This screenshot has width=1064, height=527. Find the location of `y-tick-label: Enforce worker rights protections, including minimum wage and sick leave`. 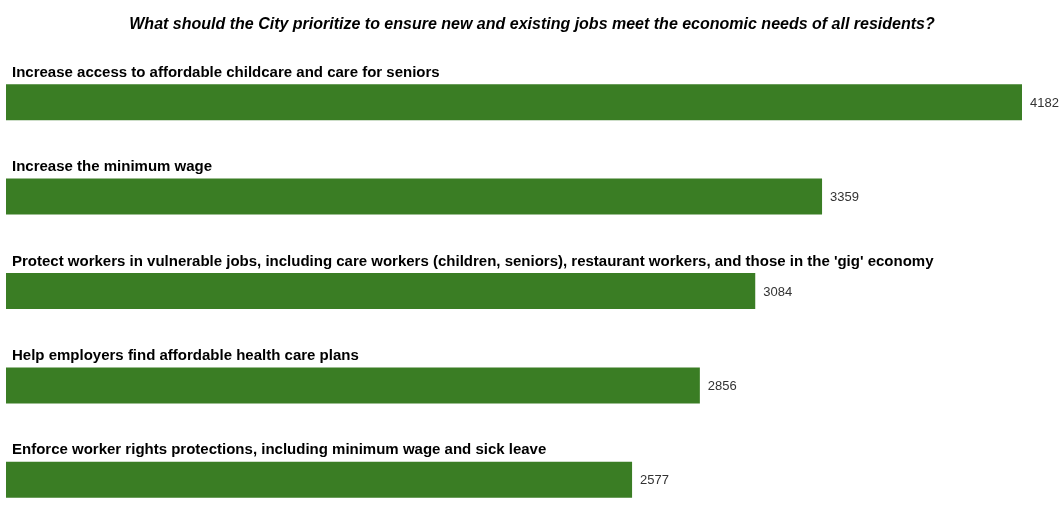

y-tick-label: Enforce worker rights protections, including minimum wage and sick leave is located at coordinates (279, 449).